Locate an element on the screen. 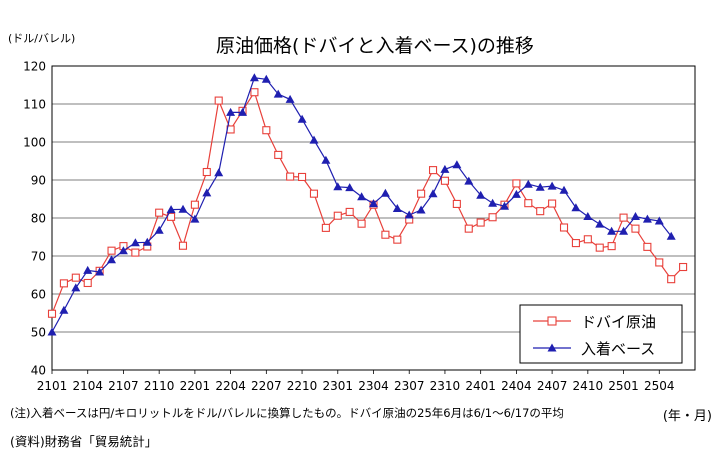 This screenshot has width=726, height=474. y-tick-label: 90 is located at coordinates (38, 181).